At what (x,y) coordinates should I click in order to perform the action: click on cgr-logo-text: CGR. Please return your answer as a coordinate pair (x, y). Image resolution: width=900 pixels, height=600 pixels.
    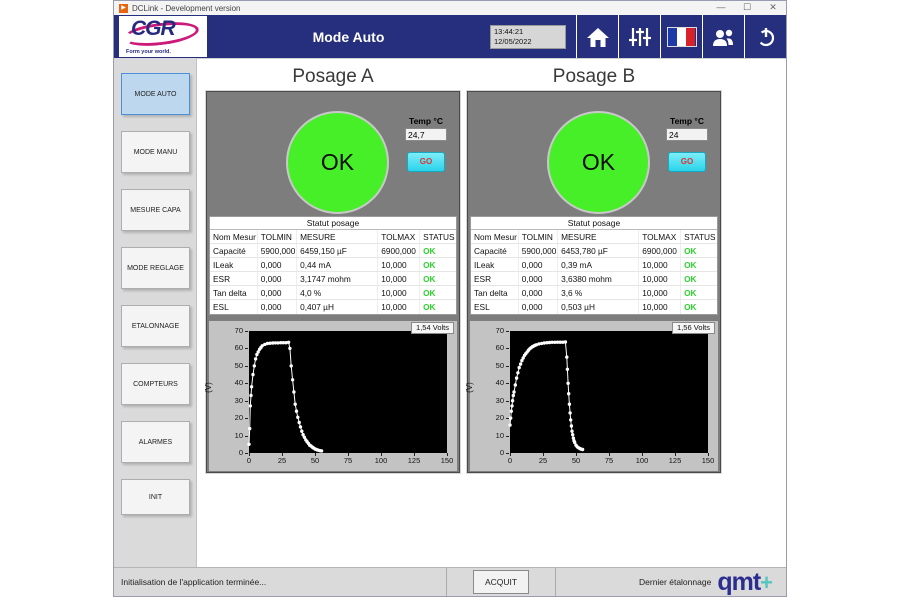
    Looking at the image, I should click on (153, 28).